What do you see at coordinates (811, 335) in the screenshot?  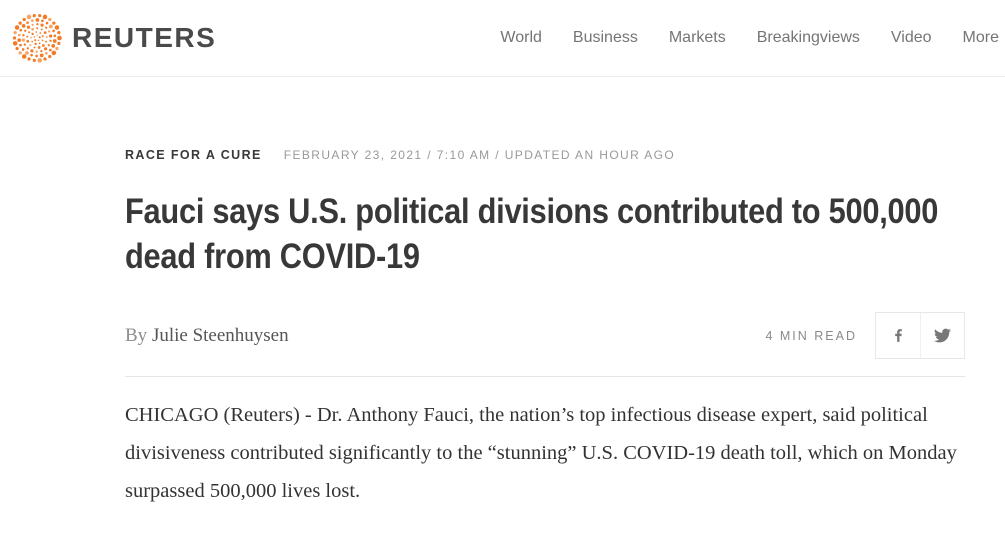 I see `read-time: 4 MIN READ` at bounding box center [811, 335].